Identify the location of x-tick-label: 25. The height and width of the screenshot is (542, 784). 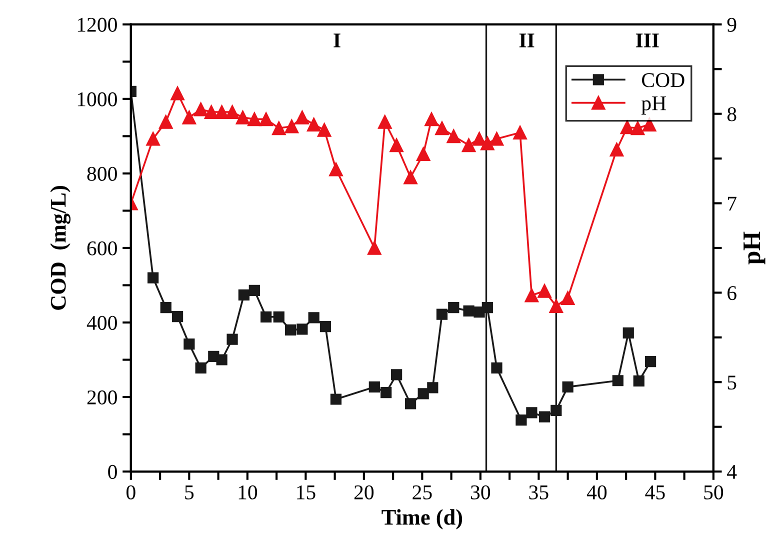
(422, 492).